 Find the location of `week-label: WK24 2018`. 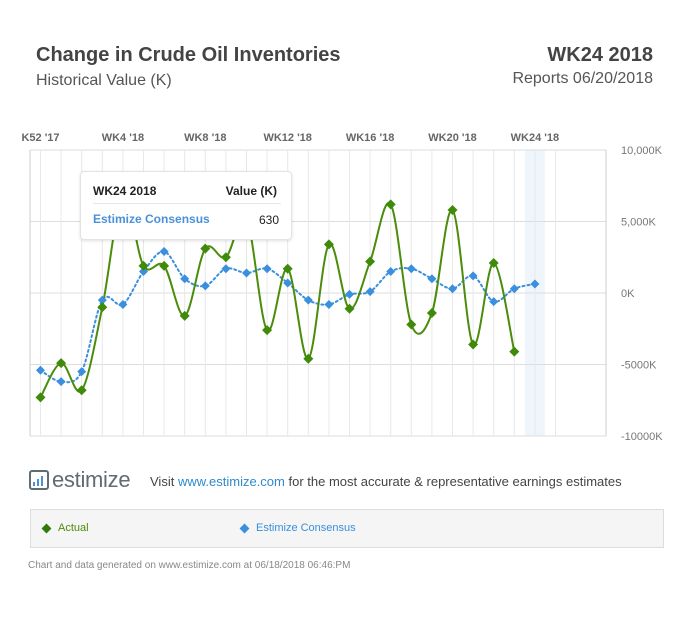

week-label: WK24 2018 is located at coordinates (600, 55).